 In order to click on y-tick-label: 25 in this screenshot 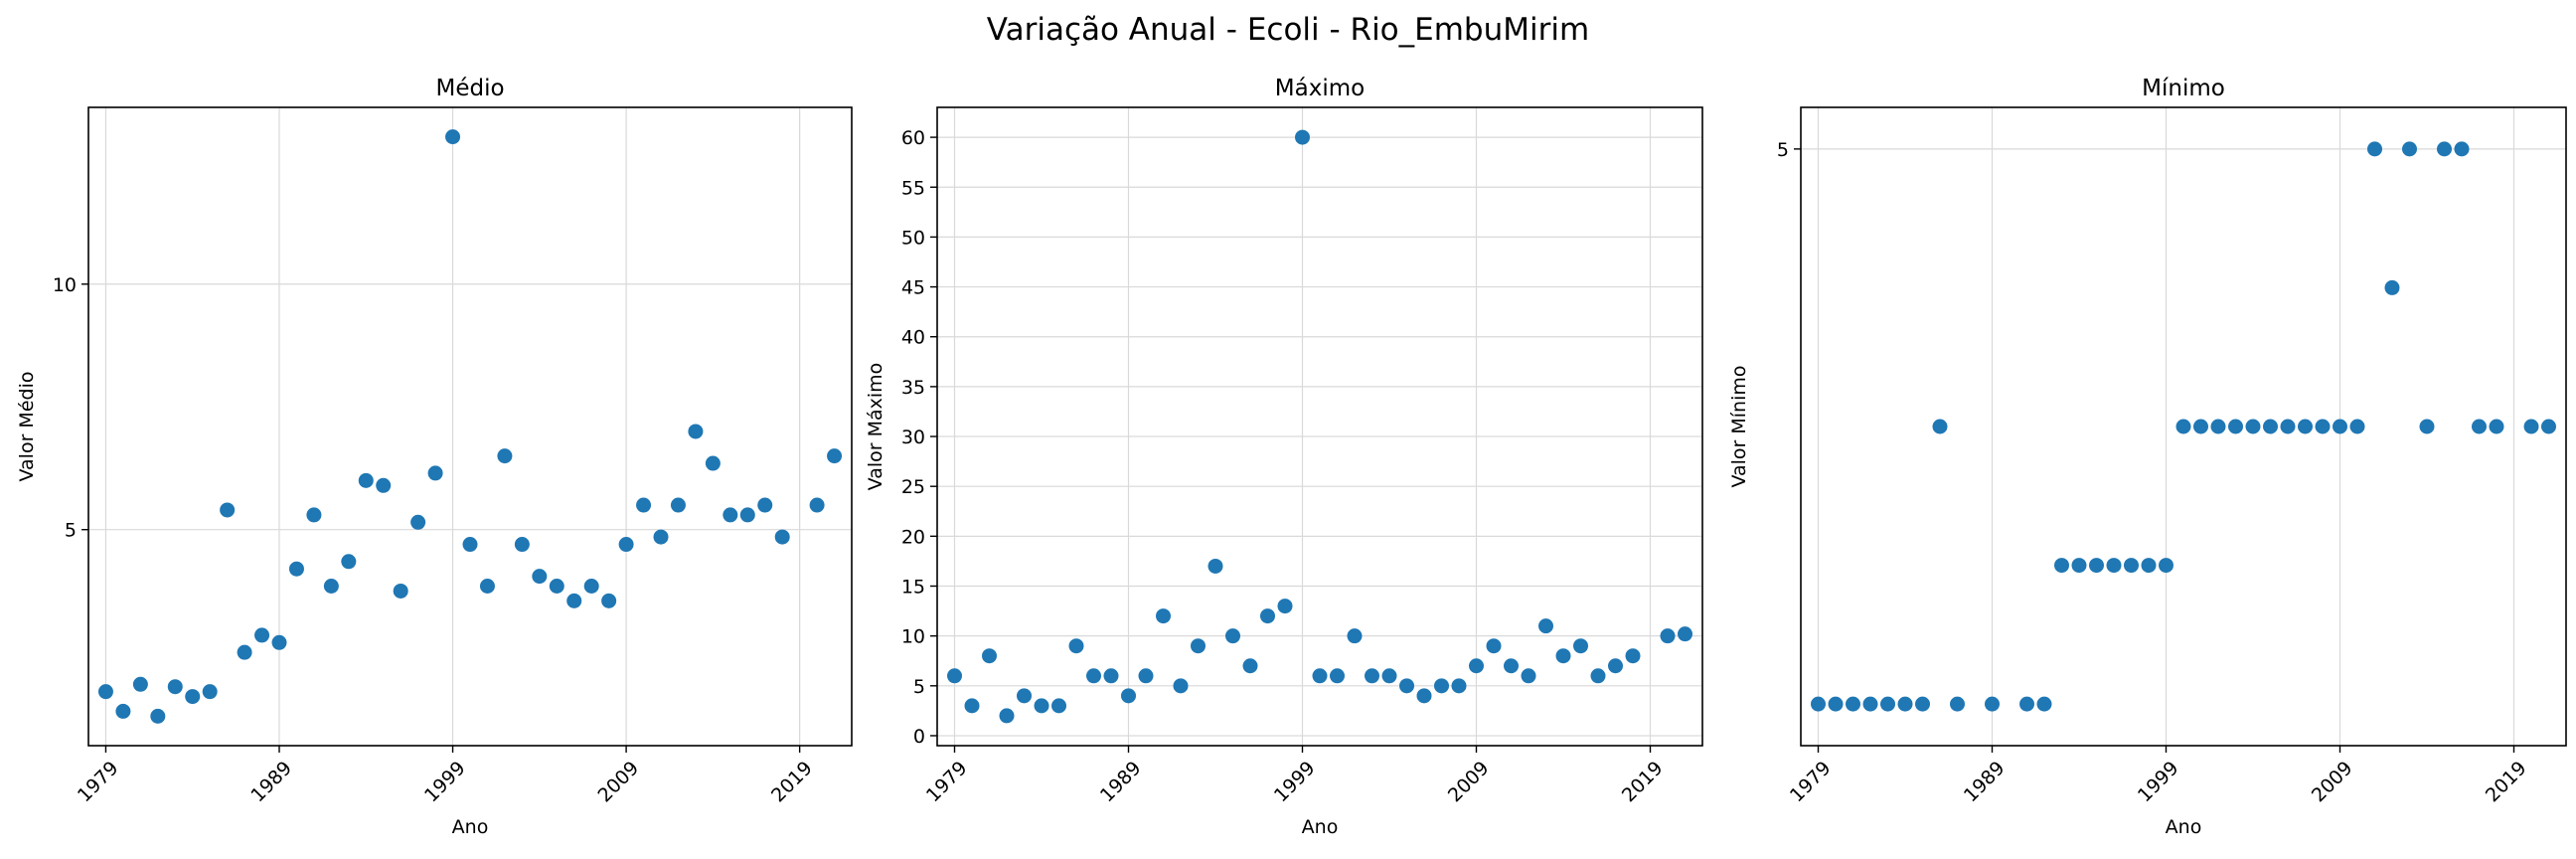, I will do `click(913, 487)`.